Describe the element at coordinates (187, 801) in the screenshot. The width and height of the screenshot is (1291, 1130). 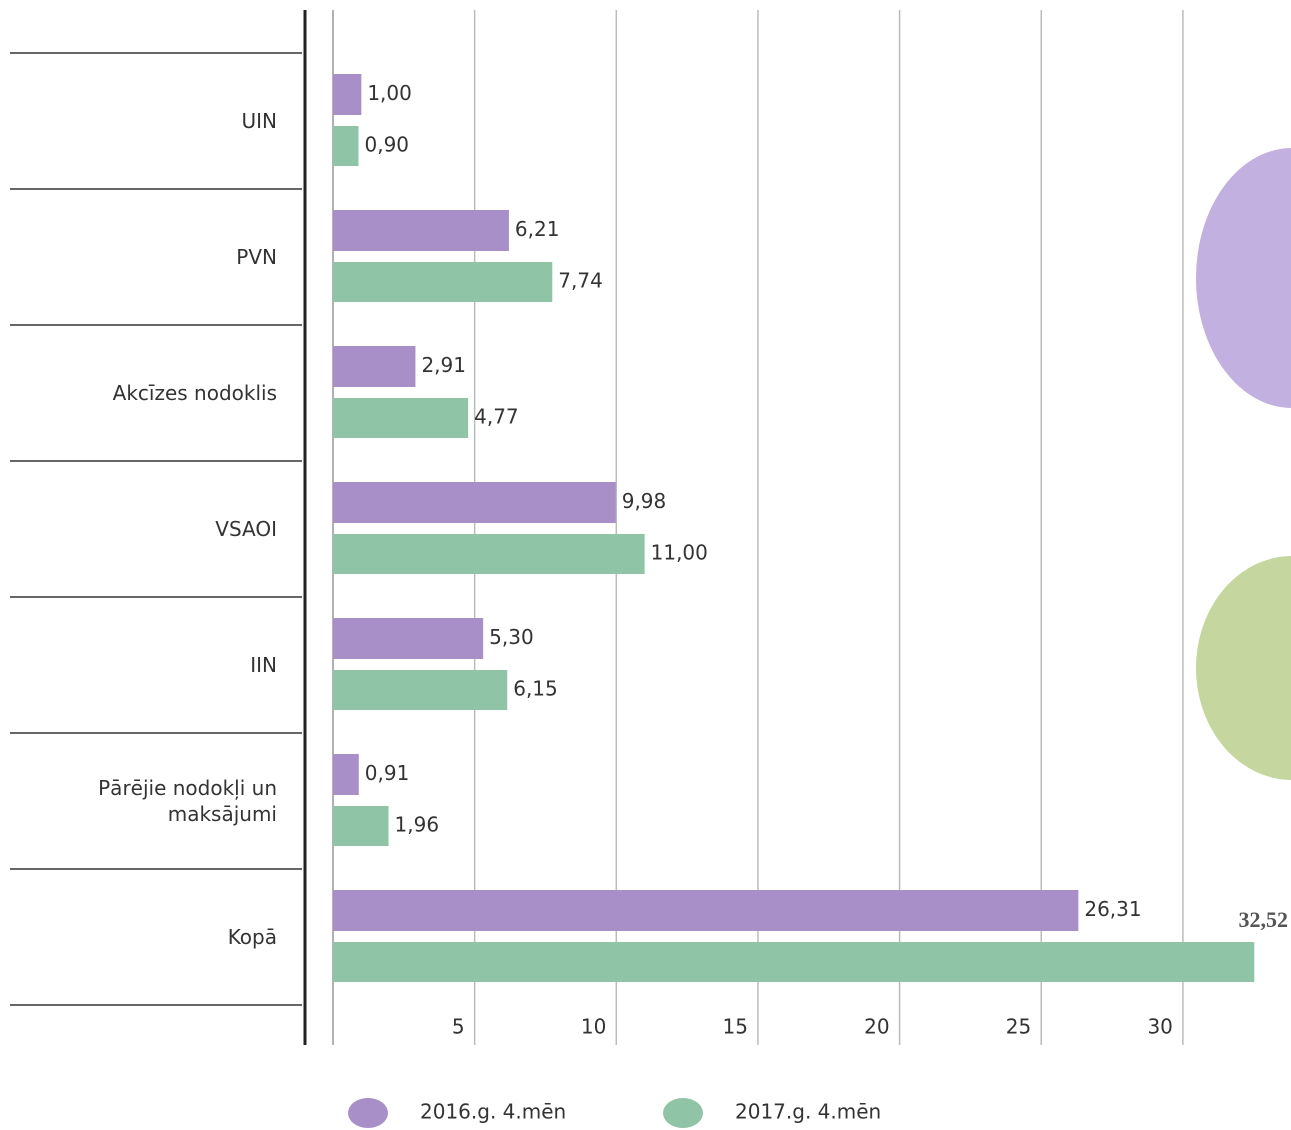
I see `category-label: Pārējie nodokļi un maksājumi` at that location.